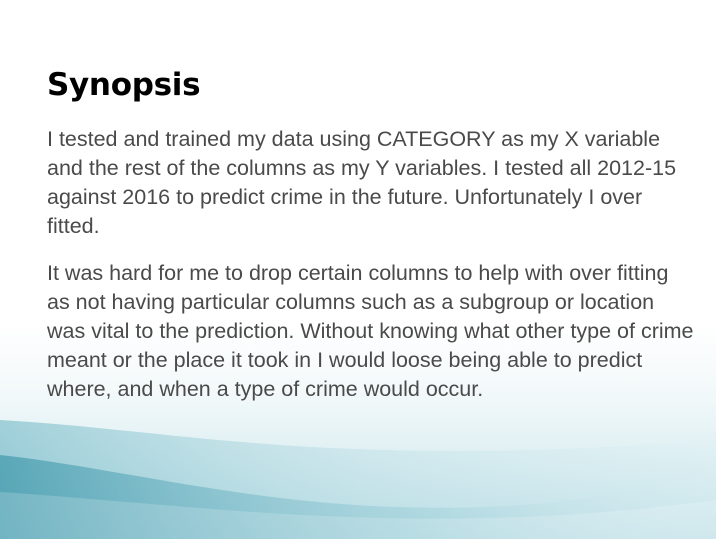 Image resolution: width=716 pixels, height=539 pixels. Describe the element at coordinates (358, 515) in the screenshot. I see `wave-band-highlight` at that location.